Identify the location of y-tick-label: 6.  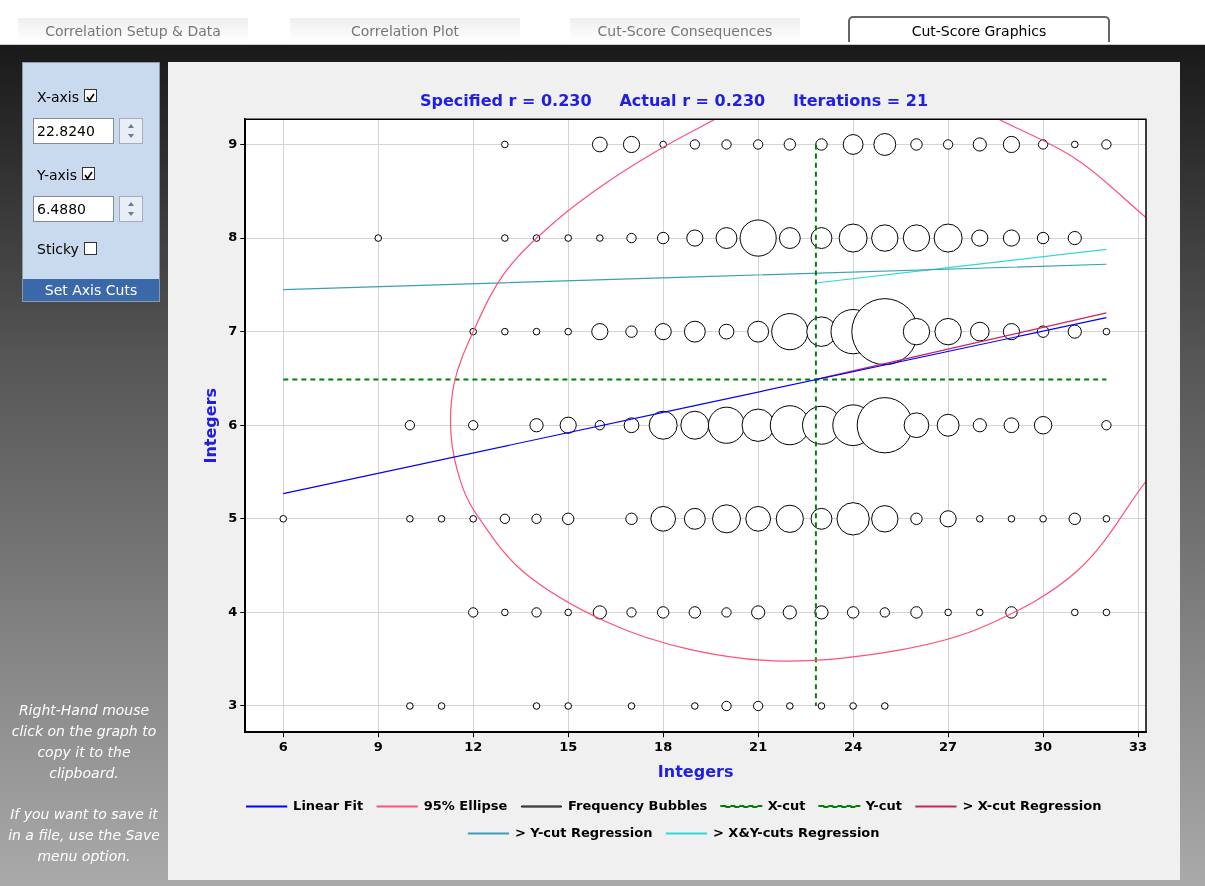
(233, 424).